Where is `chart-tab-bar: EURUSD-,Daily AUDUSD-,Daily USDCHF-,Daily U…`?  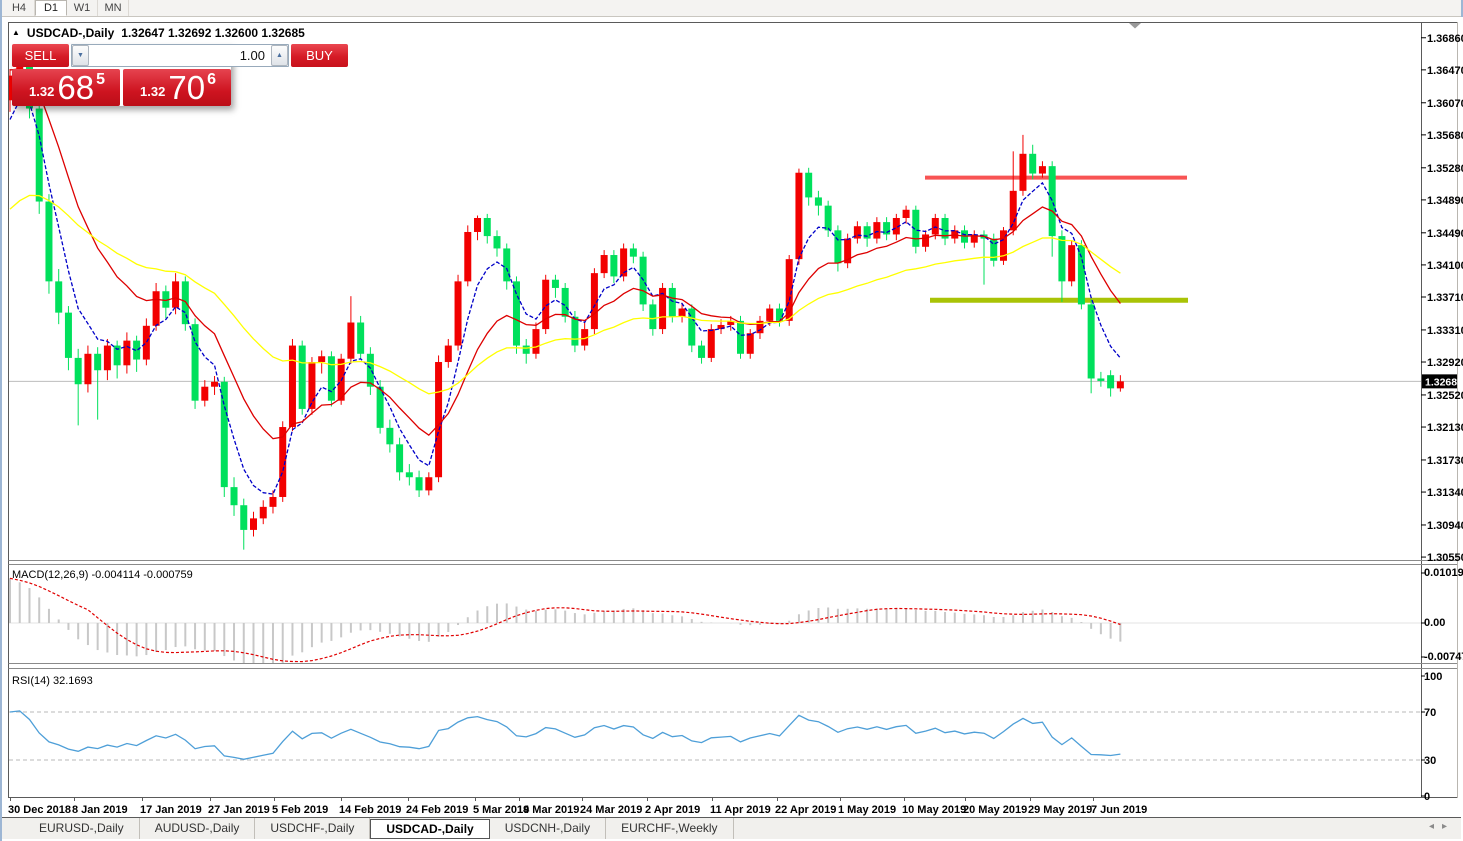
chart-tab-bar: EURUSD-,Daily AUDUSD-,Daily USDCHF-,Daily U… is located at coordinates (731, 828).